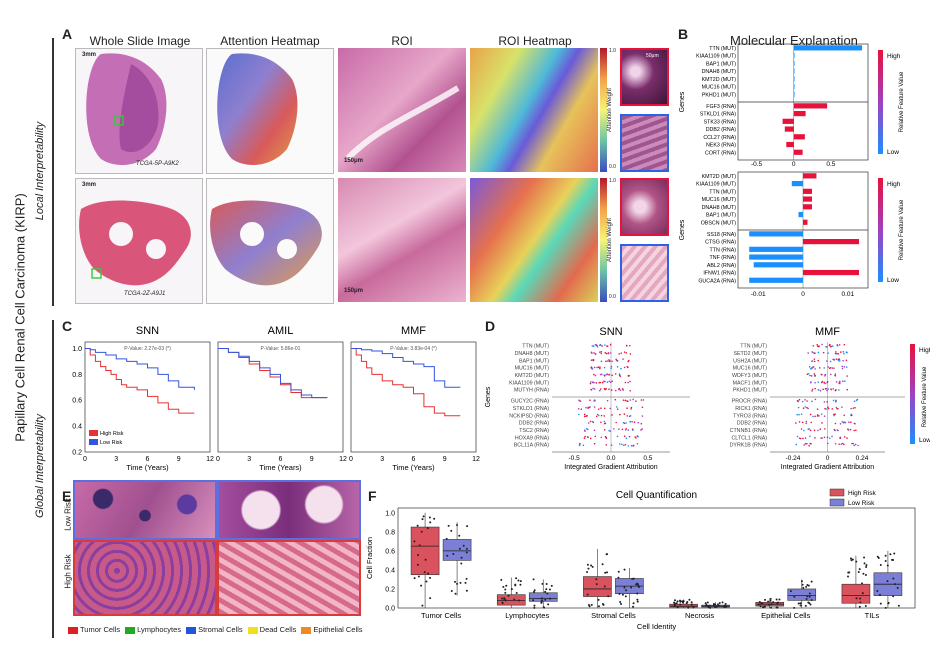  Describe the element at coordinates (413, 467) in the screenshot. I see `x-axis-label: Time (Years)` at that location.